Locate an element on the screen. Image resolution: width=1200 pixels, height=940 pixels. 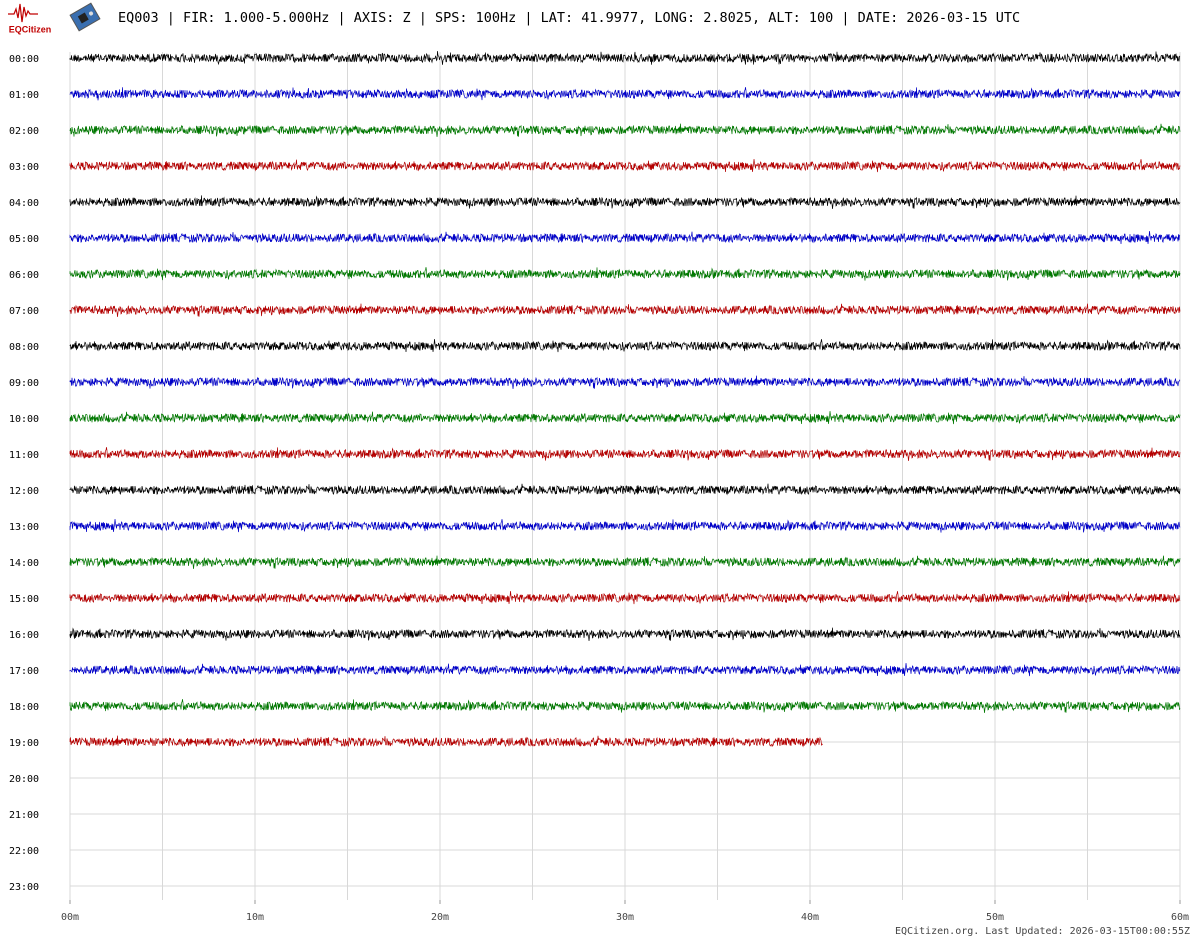
y-tick-label: 15:00 is located at coordinates (24, 599).